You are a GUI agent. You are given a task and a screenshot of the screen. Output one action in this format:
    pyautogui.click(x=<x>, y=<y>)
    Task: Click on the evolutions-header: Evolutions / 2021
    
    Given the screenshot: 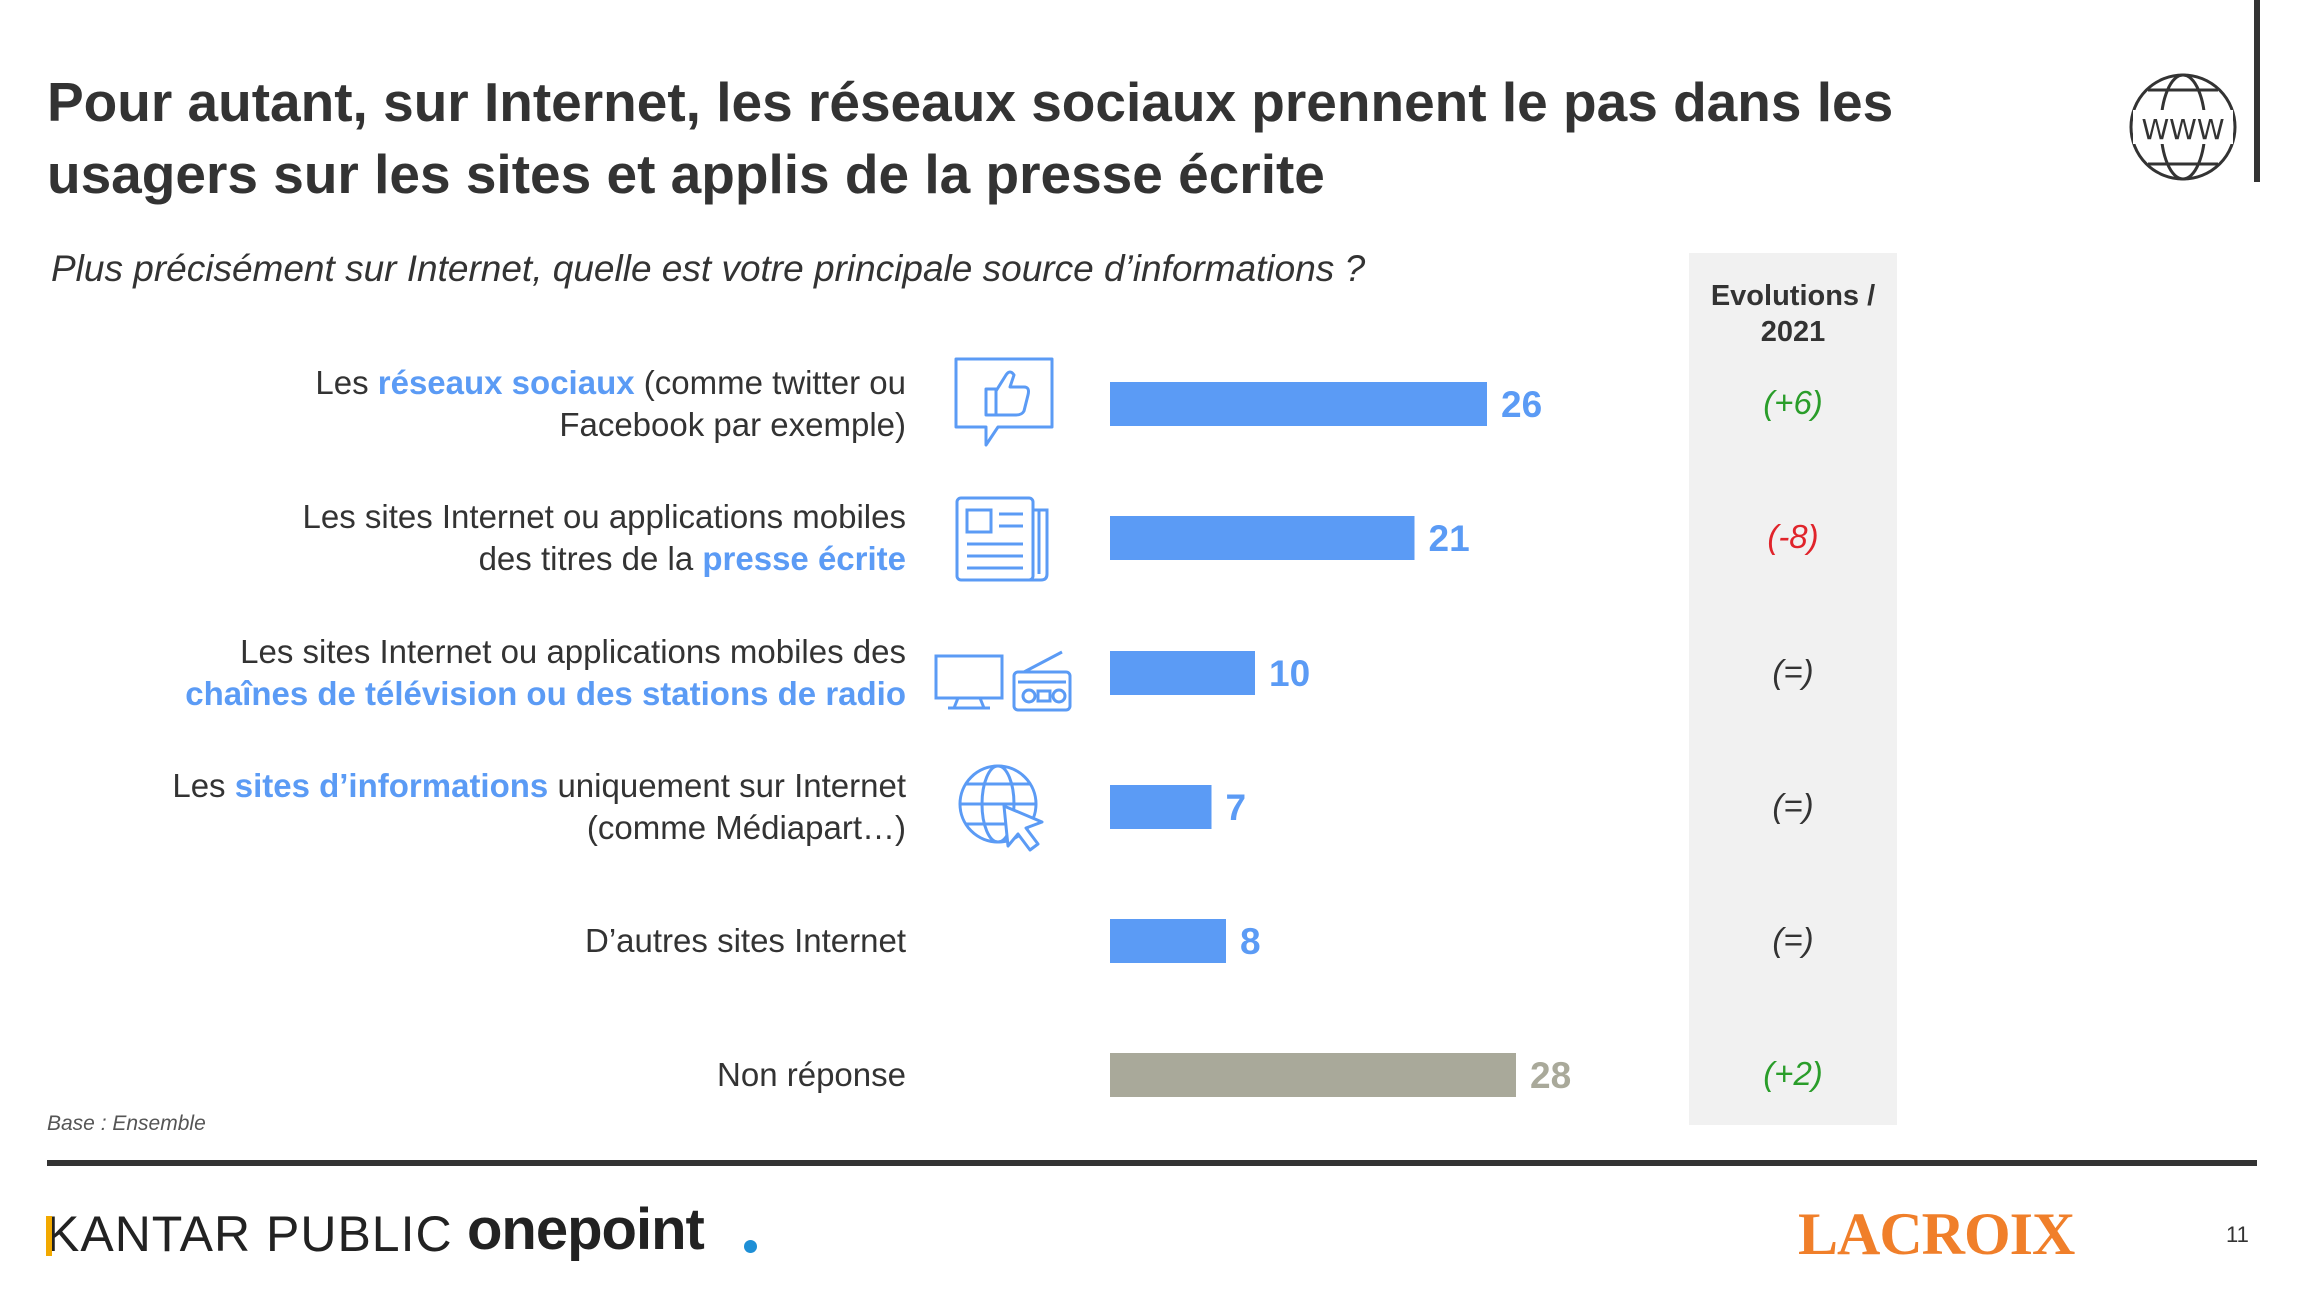 What is the action you would take?
    pyautogui.click(x=1793, y=314)
    